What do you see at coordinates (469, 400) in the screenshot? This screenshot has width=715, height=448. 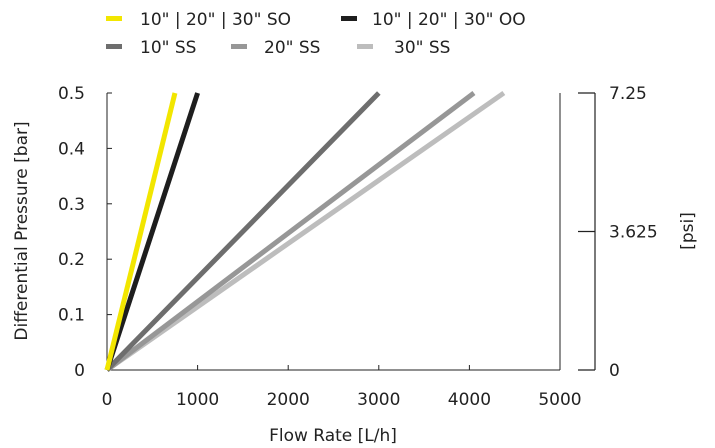 I see `x-tick-label: 4000` at bounding box center [469, 400].